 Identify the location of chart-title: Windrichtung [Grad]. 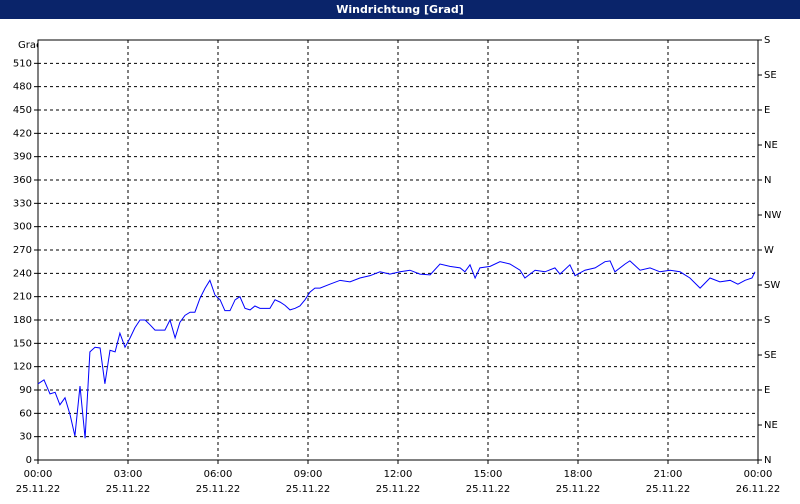
(400, 9).